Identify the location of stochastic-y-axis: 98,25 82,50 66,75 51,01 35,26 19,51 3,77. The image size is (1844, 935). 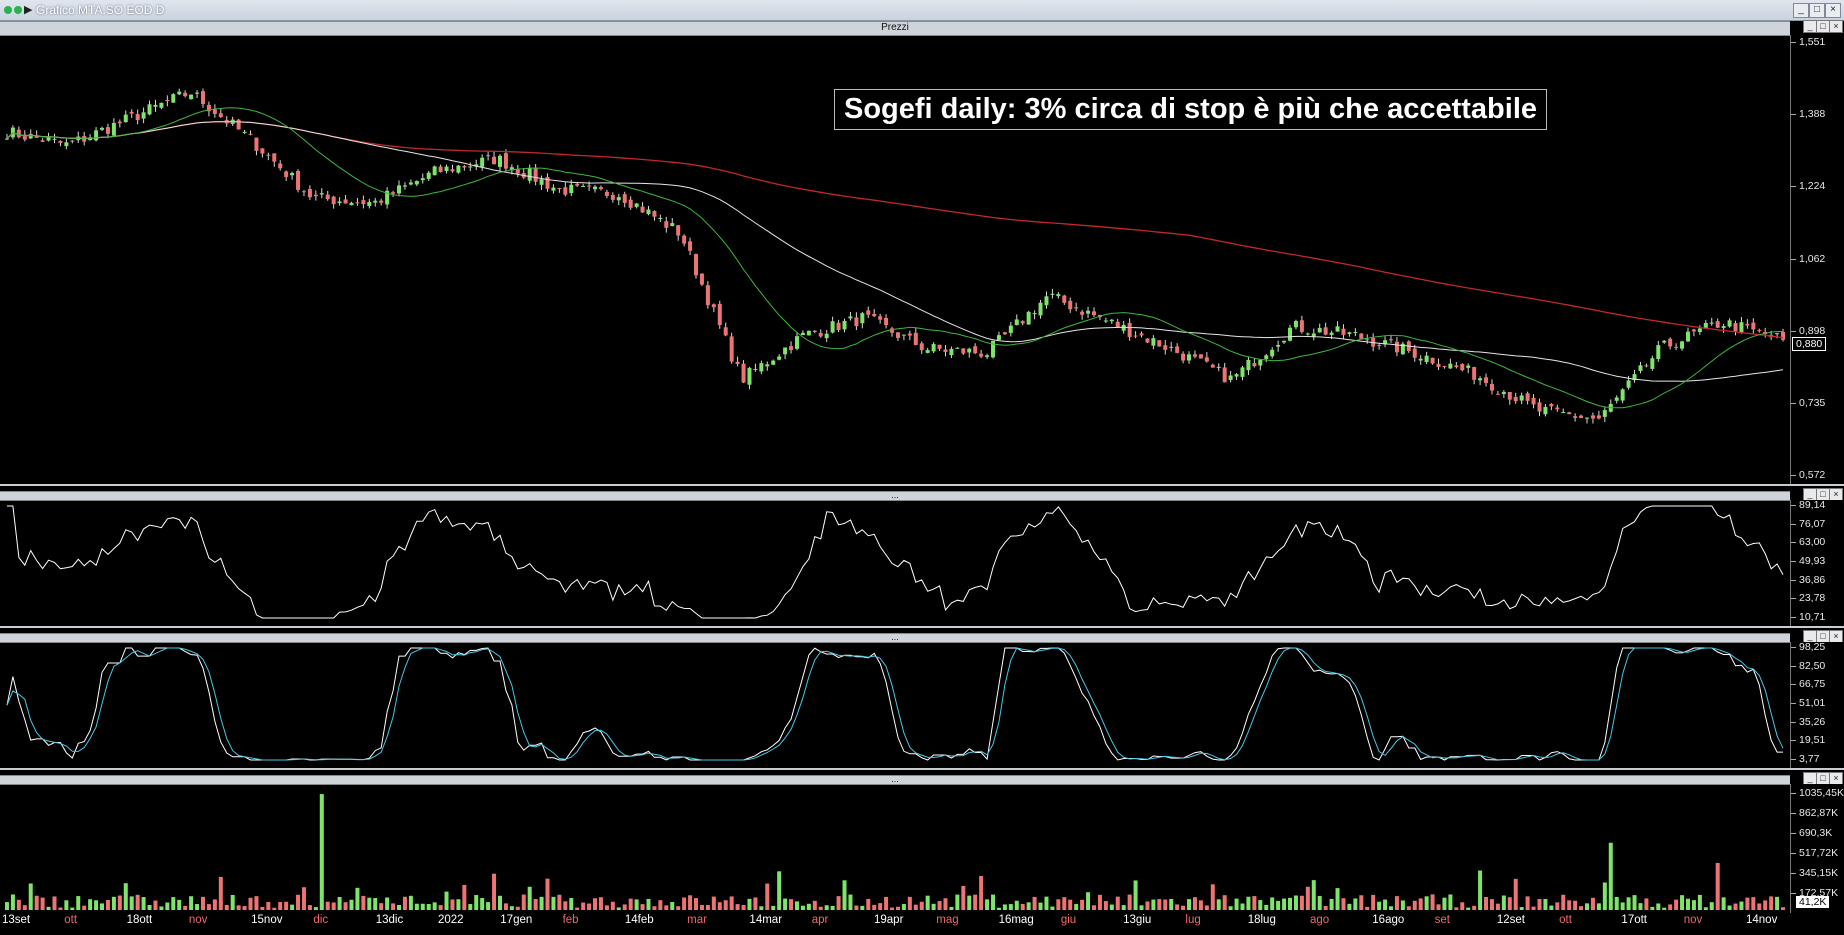
(1817, 704).